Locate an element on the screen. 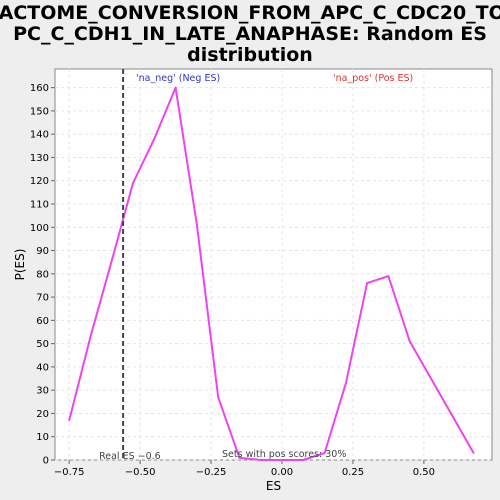  y-tick-label: 110 is located at coordinates (39, 204).